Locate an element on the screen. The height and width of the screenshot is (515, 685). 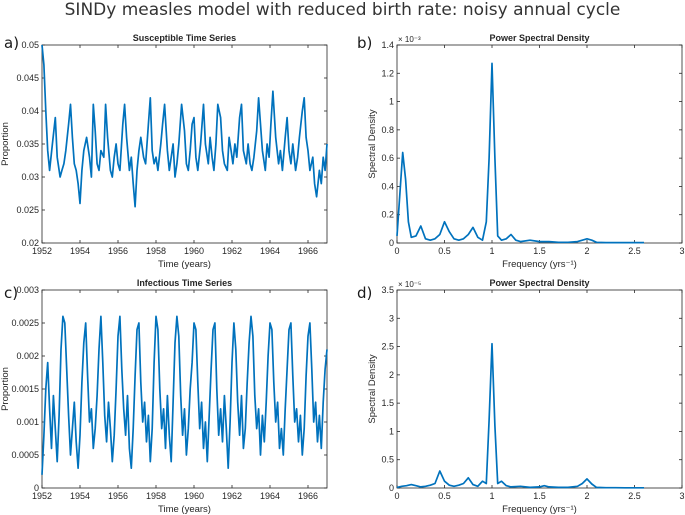
panel-d-title: Power Spectral Density is located at coordinates (539, 283).